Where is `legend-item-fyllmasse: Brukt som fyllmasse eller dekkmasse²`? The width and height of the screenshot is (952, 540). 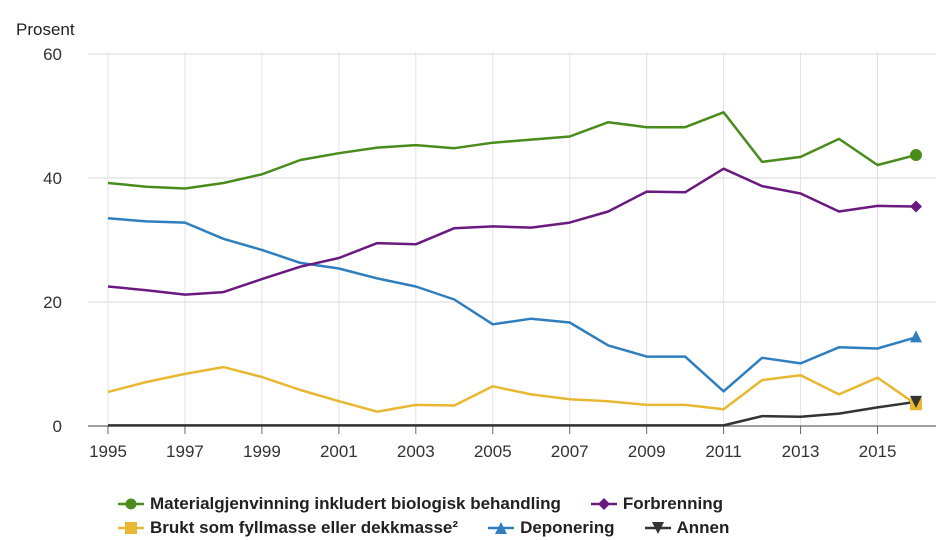 legend-item-fyllmasse: Brukt som fyllmasse eller dekkmasse² is located at coordinates (288, 528).